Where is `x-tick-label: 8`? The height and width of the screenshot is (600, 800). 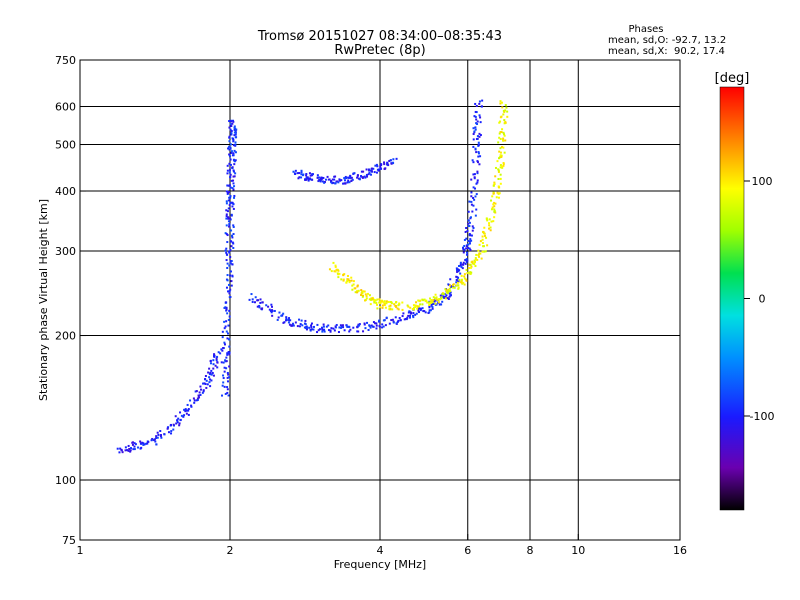
x-tick-label: 8 is located at coordinates (530, 550).